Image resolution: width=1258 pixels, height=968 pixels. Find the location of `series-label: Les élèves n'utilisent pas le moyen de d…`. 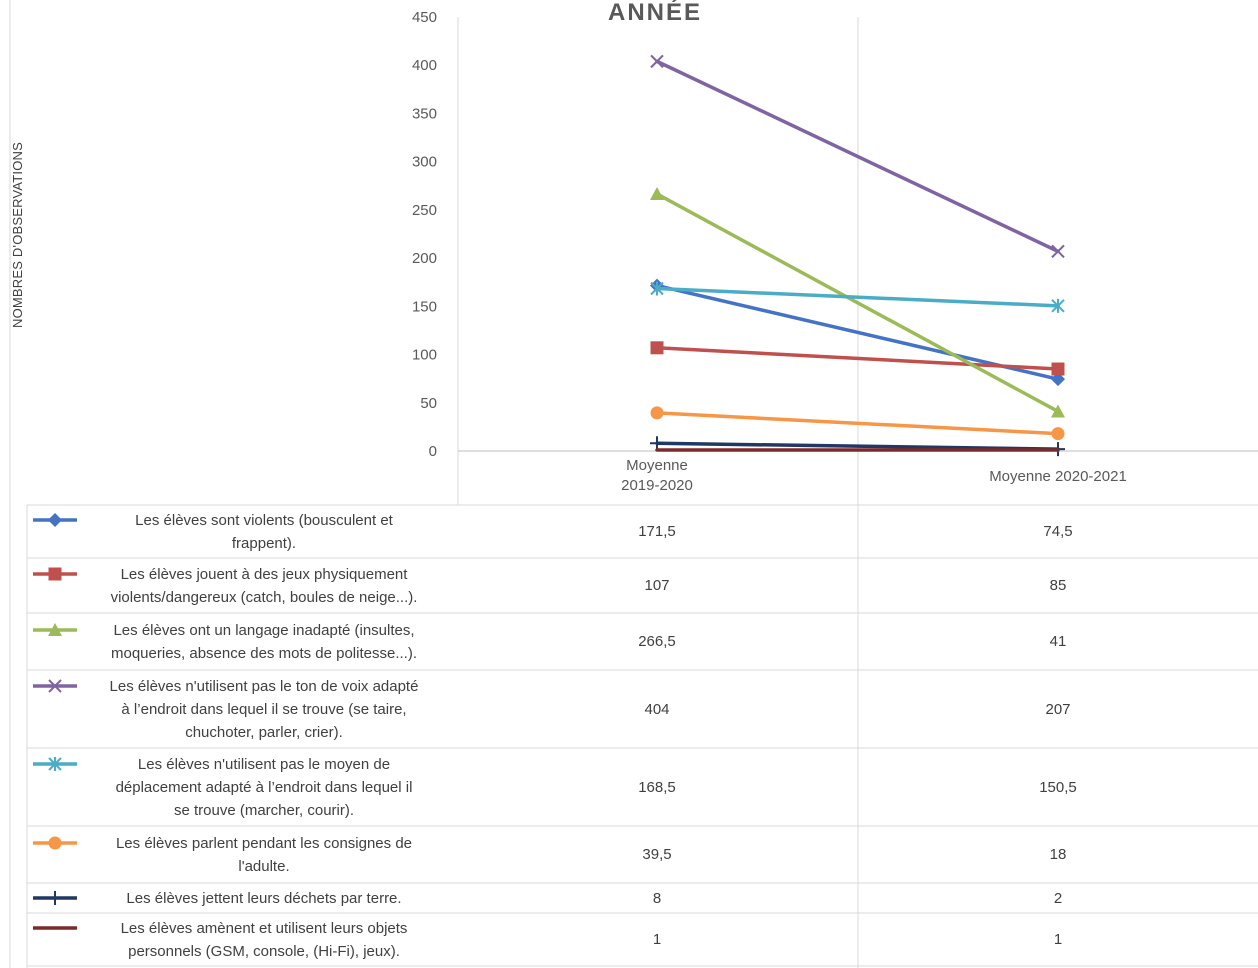

series-label: Les élèves n'utilisent pas le moyen de d… is located at coordinates (264, 787).